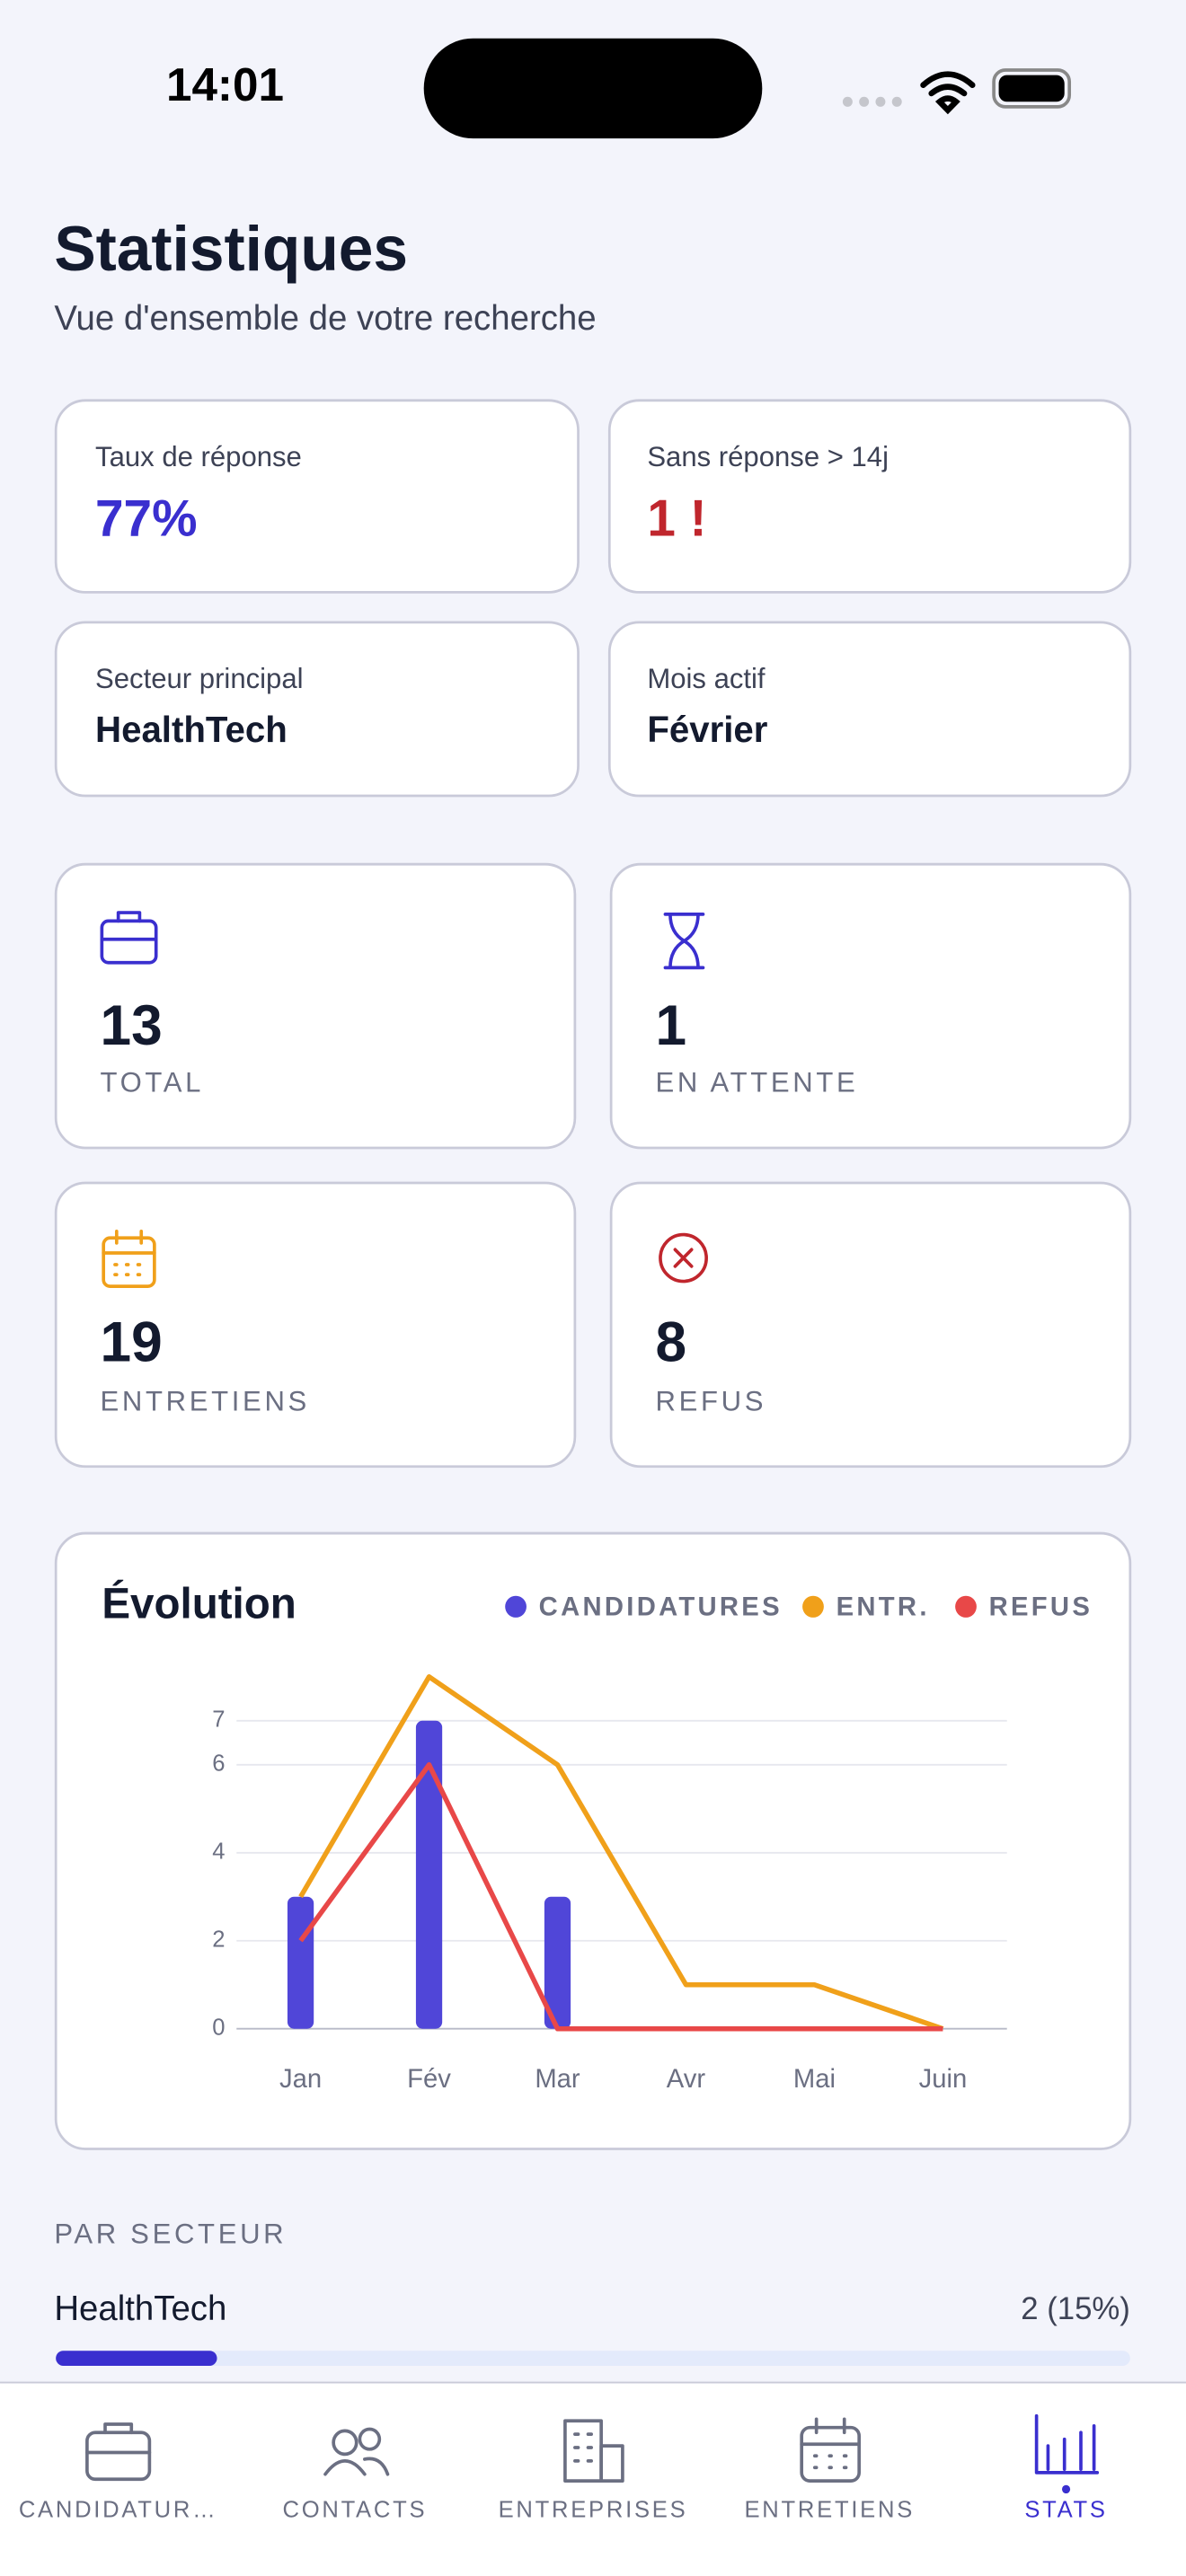 This screenshot has height=2576, width=1186. What do you see at coordinates (198, 456) in the screenshot?
I see `insight-label: Taux de réponse` at bounding box center [198, 456].